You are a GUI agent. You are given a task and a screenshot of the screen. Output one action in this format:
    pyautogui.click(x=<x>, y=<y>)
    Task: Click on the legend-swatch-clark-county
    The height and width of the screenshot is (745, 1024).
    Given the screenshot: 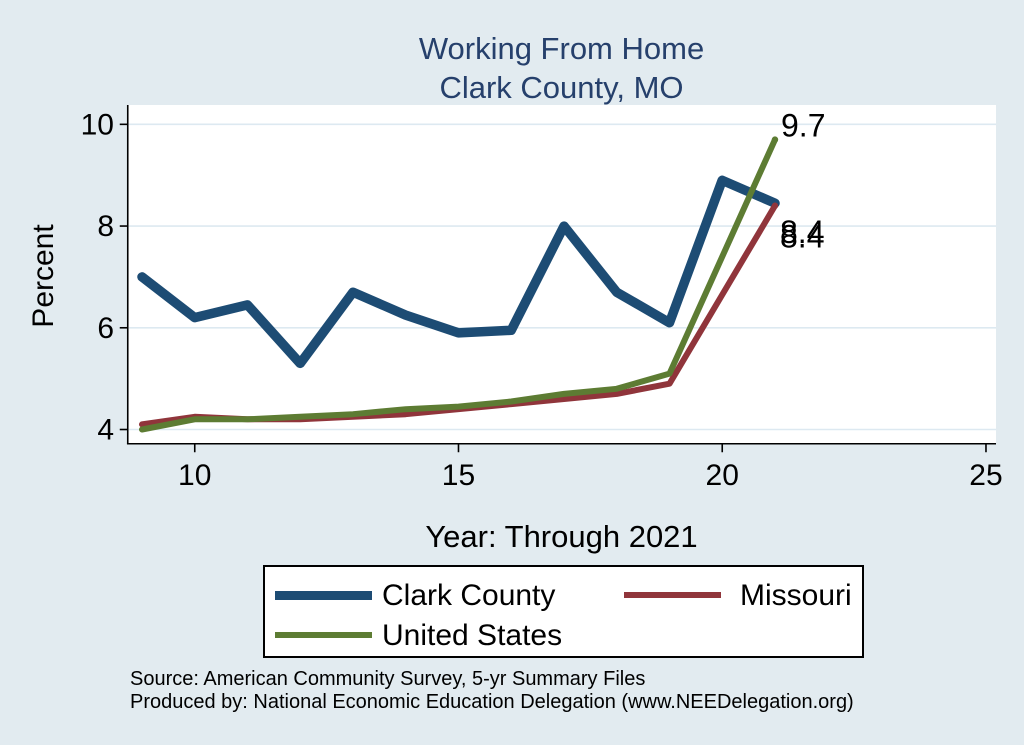 What is the action you would take?
    pyautogui.click(x=323, y=595)
    